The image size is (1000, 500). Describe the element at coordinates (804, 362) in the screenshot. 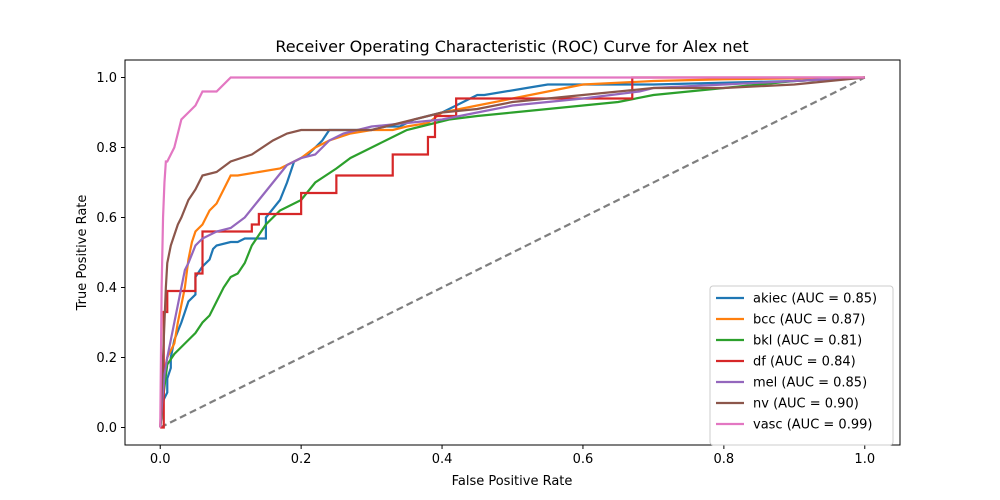

I see `legend-label: df (AUC = 0.84)` at that location.